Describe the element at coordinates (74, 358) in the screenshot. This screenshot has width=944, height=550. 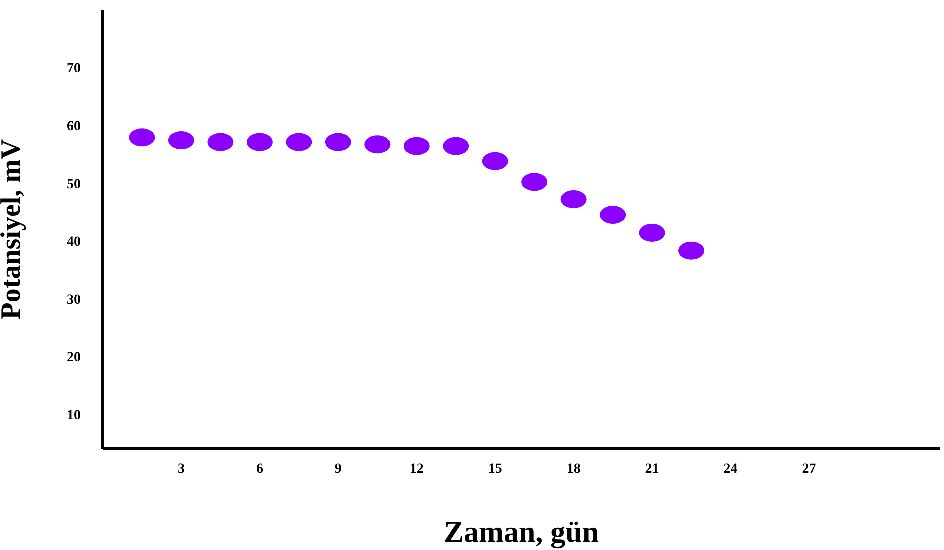
I see `y-tick-label: 20` at that location.